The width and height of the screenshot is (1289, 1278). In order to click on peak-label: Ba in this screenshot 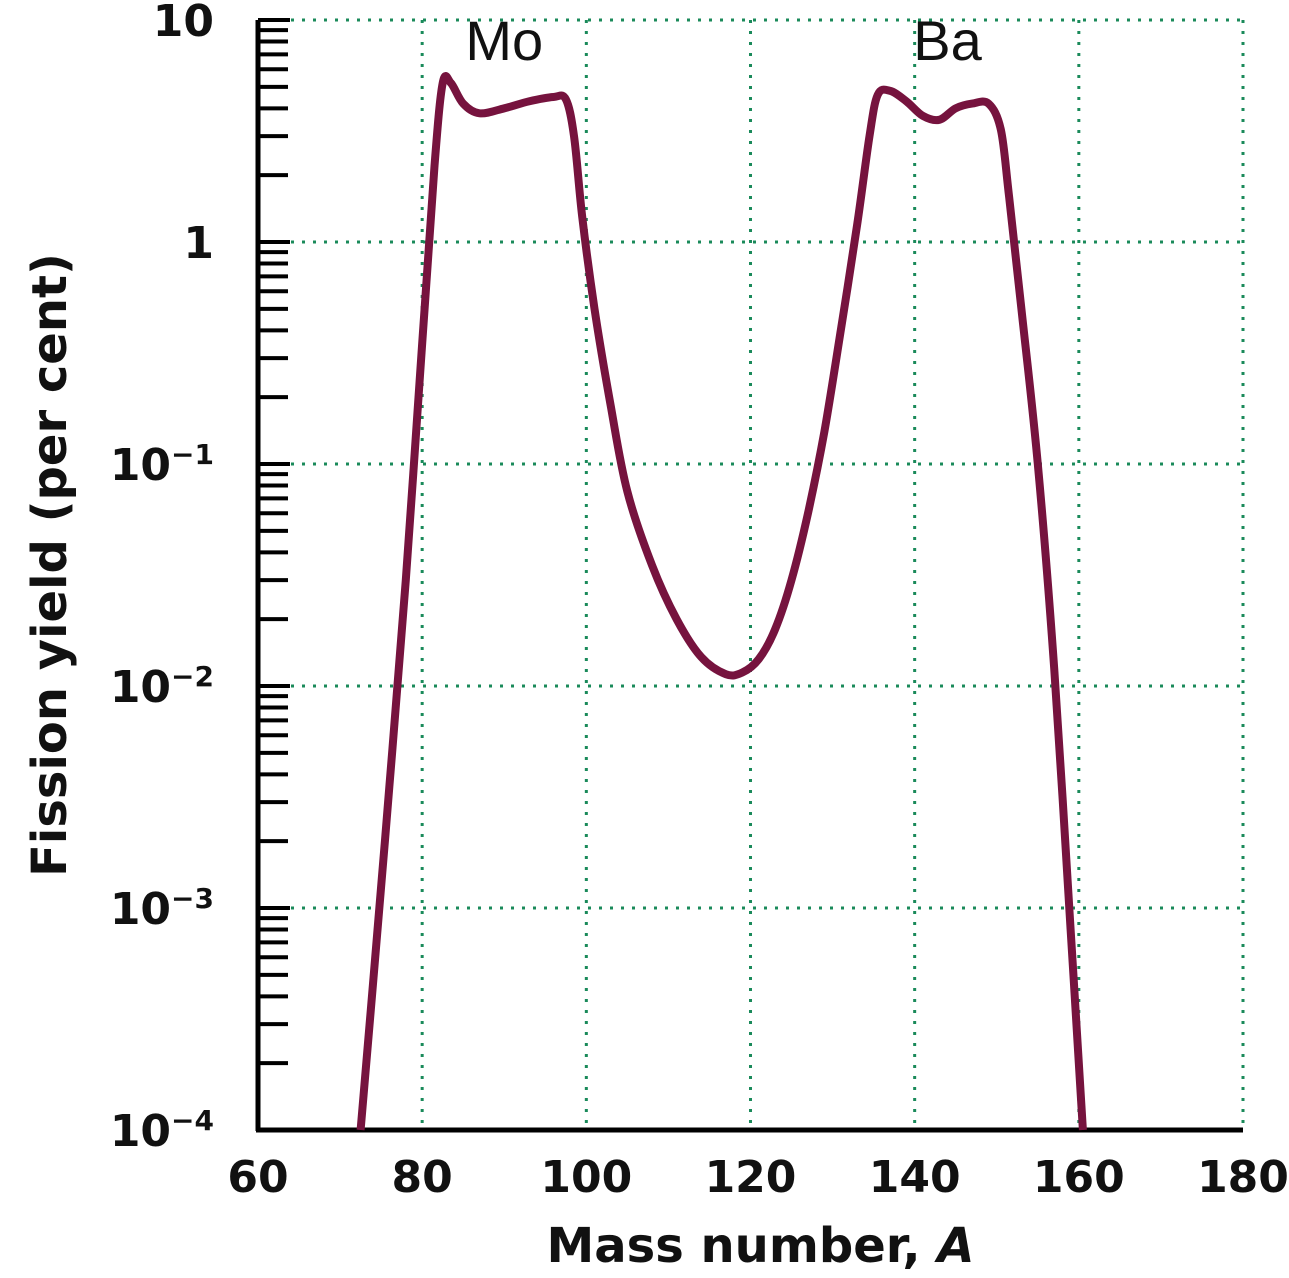, I will do `click(947, 40)`.